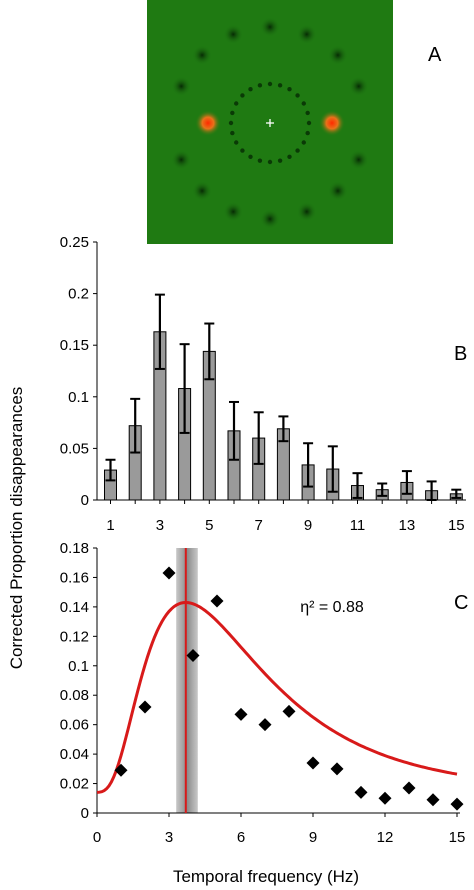 The height and width of the screenshot is (890, 474). Describe the element at coordinates (461, 603) in the screenshot. I see `panel-label-c: C` at that location.